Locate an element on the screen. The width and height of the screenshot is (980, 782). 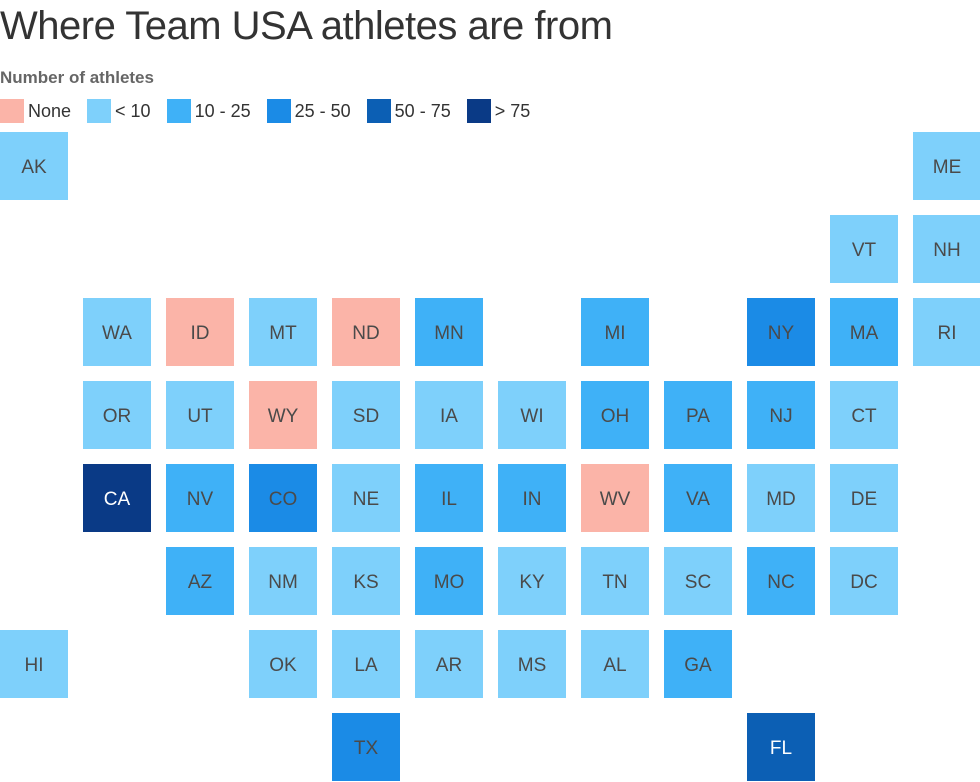
state-tile-id: ID is located at coordinates (200, 332).